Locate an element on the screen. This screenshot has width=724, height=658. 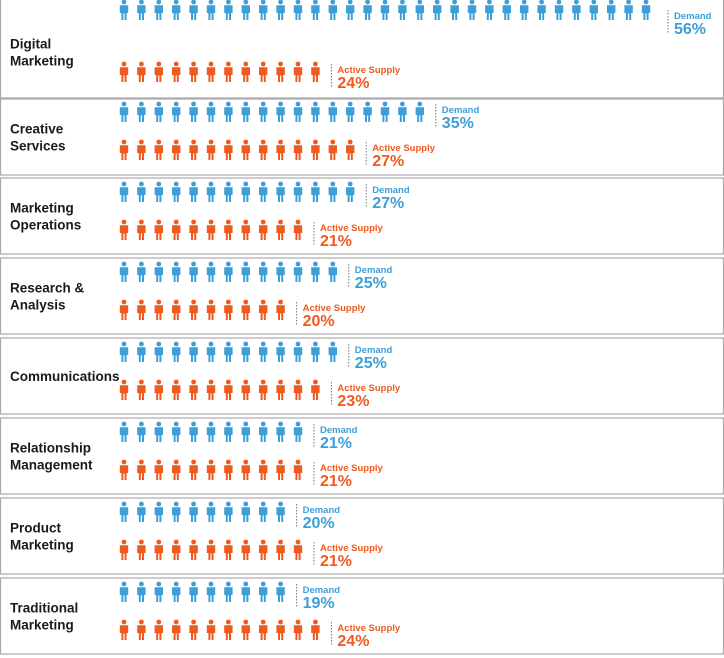
value-label: 23% is located at coordinates (353, 401).